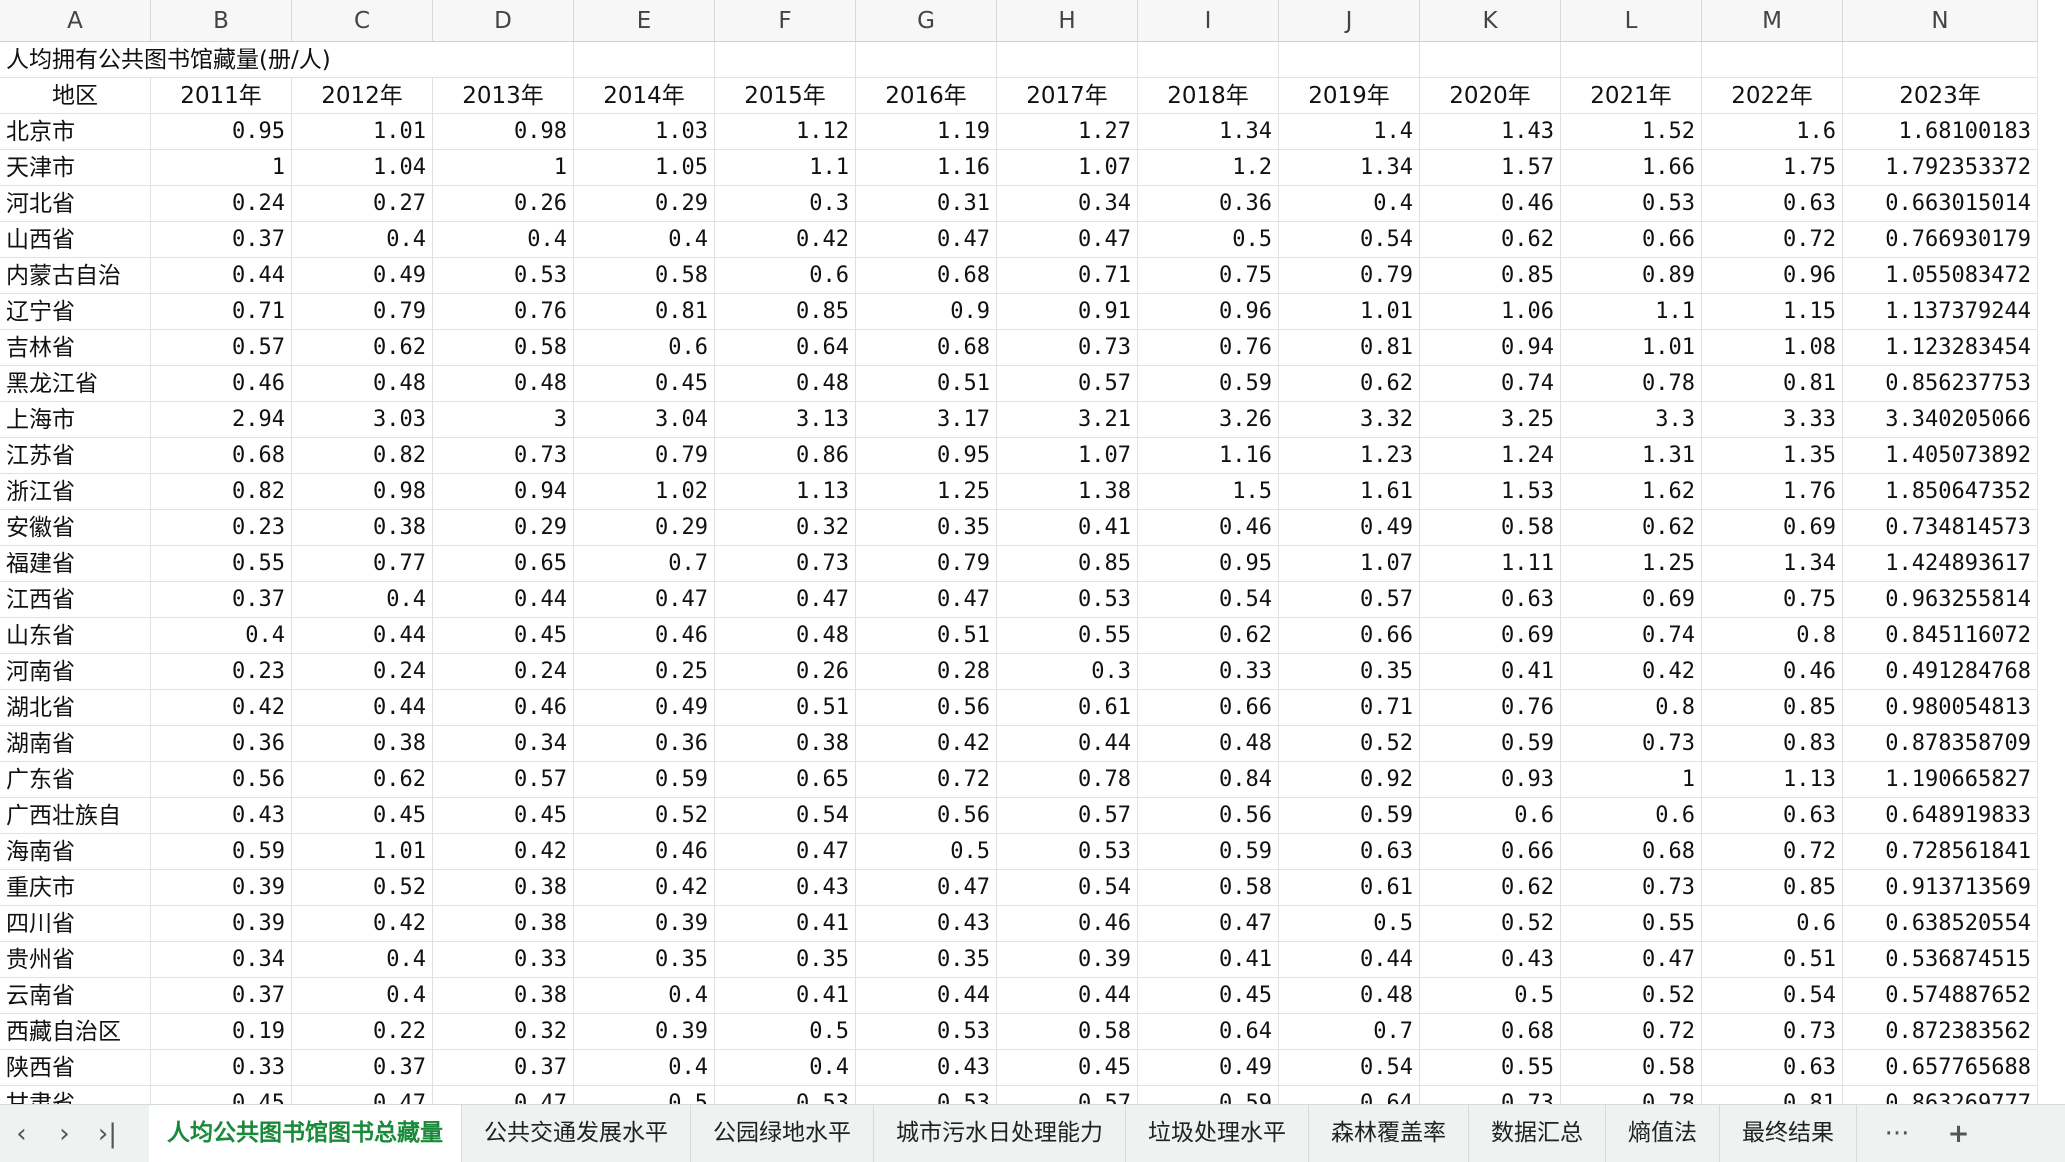 The image size is (2065, 1162). I want to click on value-cell: 0.49, so click(362, 276).